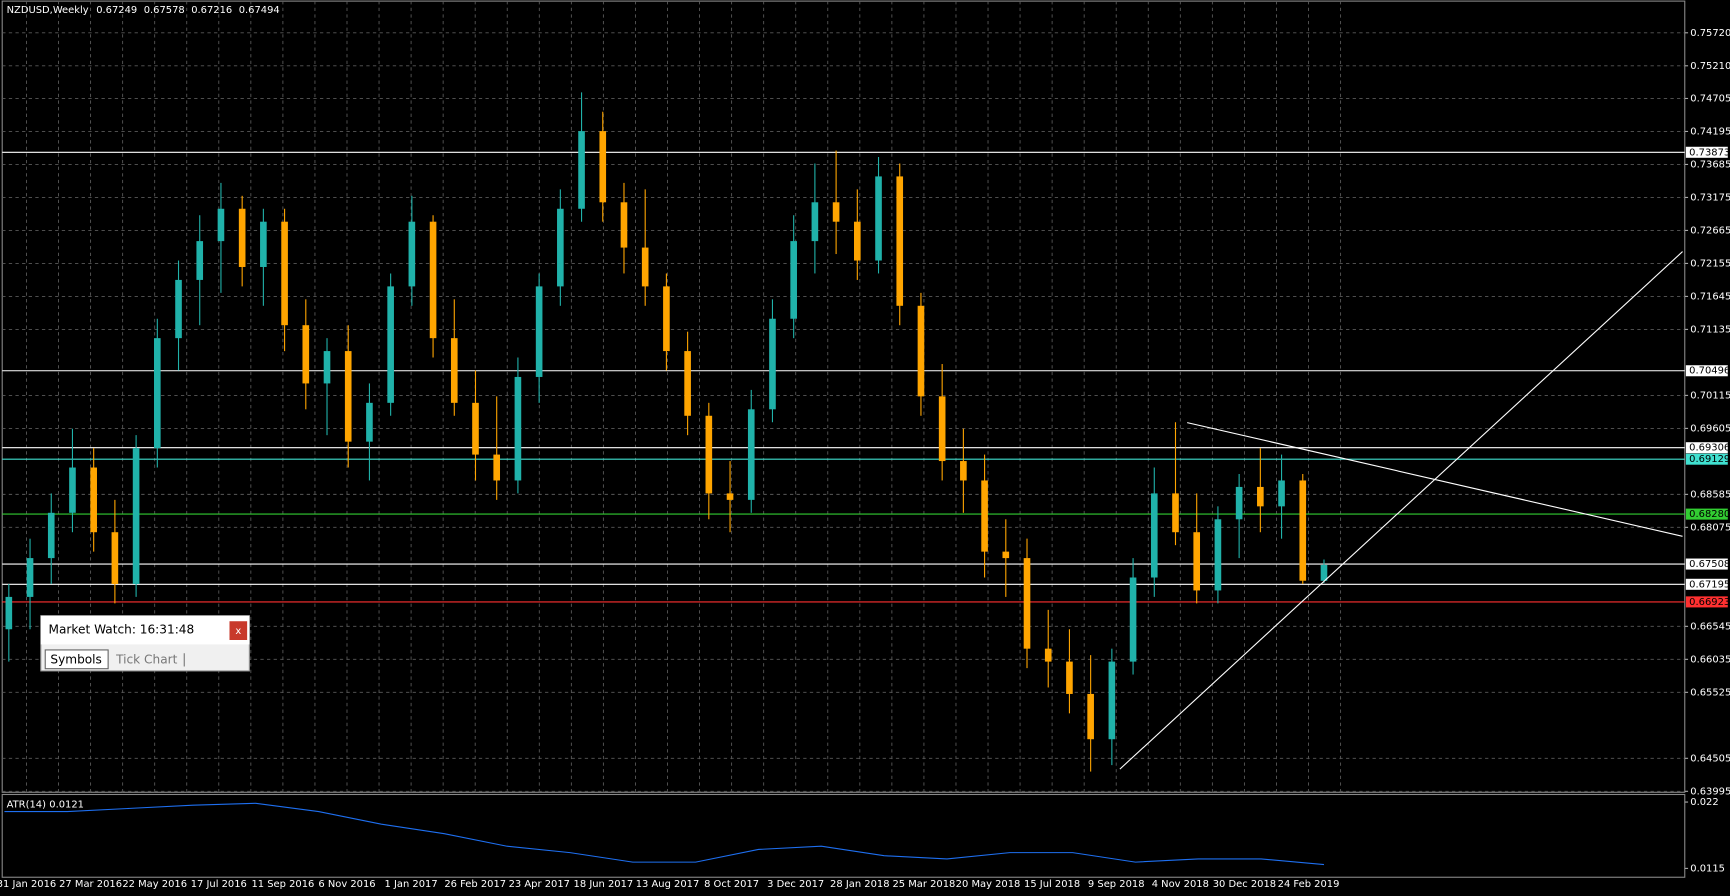  What do you see at coordinates (411, 884) in the screenshot?
I see `x-tick-label: 1 Jan 2017` at bounding box center [411, 884].